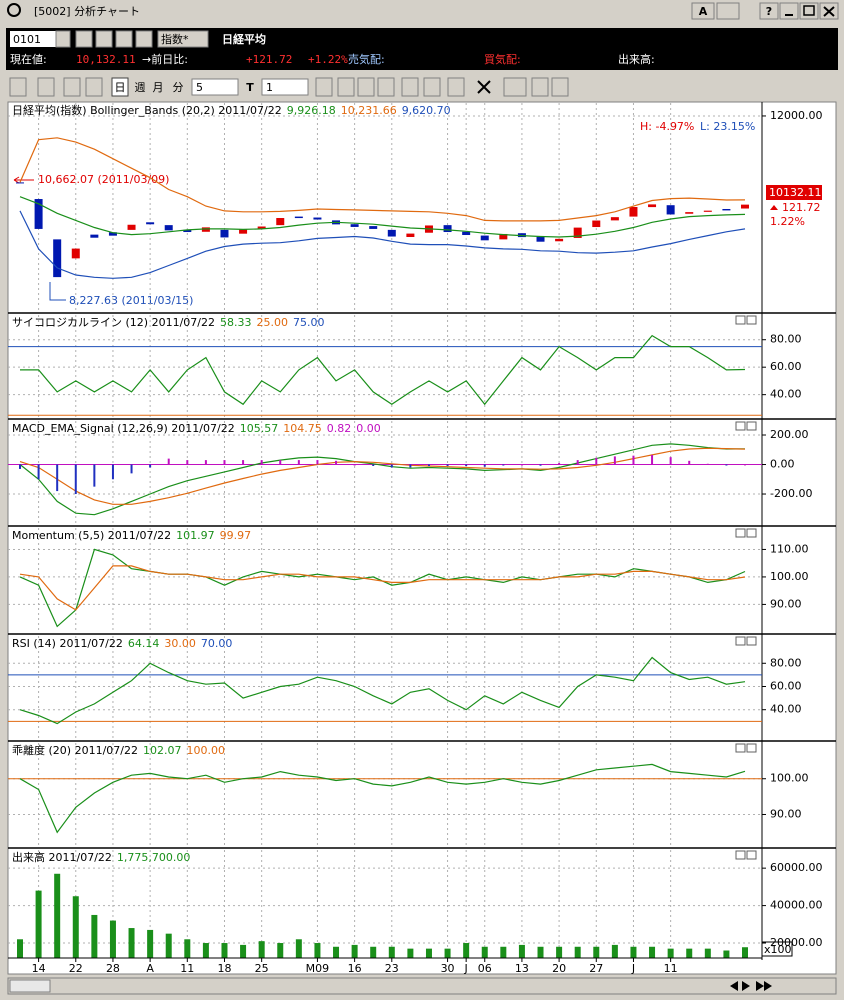  I want to click on app-icon, so click(14, 10).